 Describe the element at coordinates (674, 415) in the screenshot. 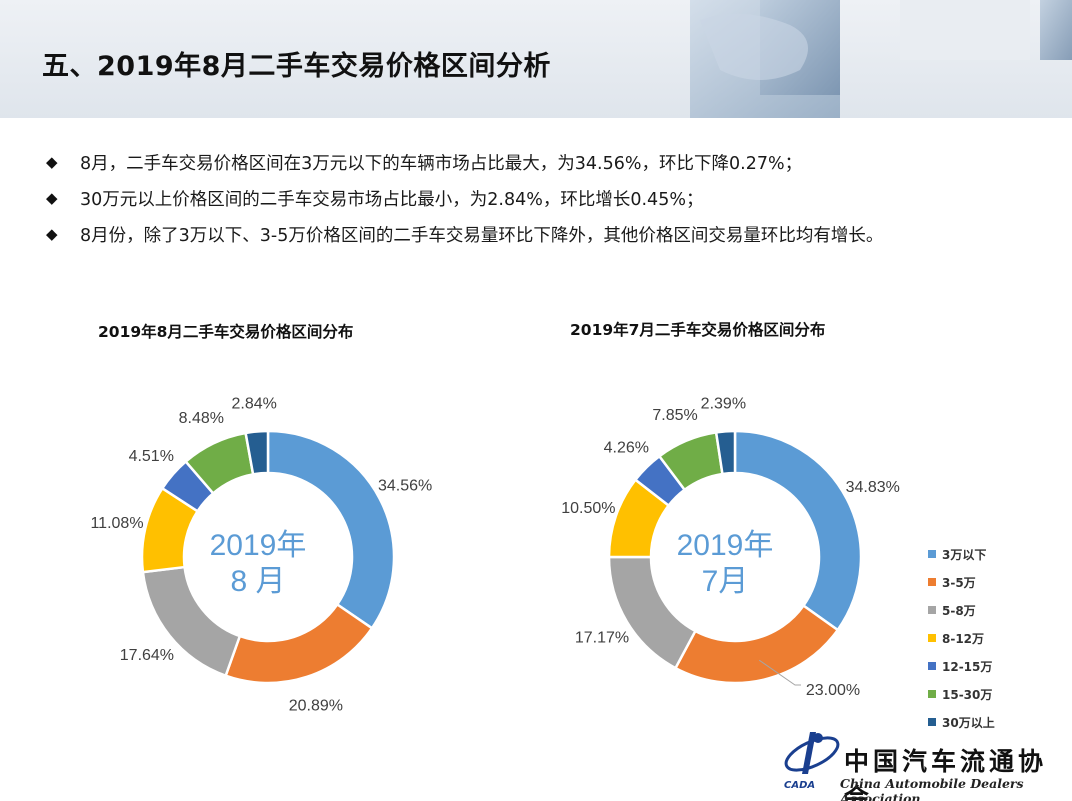

I see `data-label: 7.85%` at that location.